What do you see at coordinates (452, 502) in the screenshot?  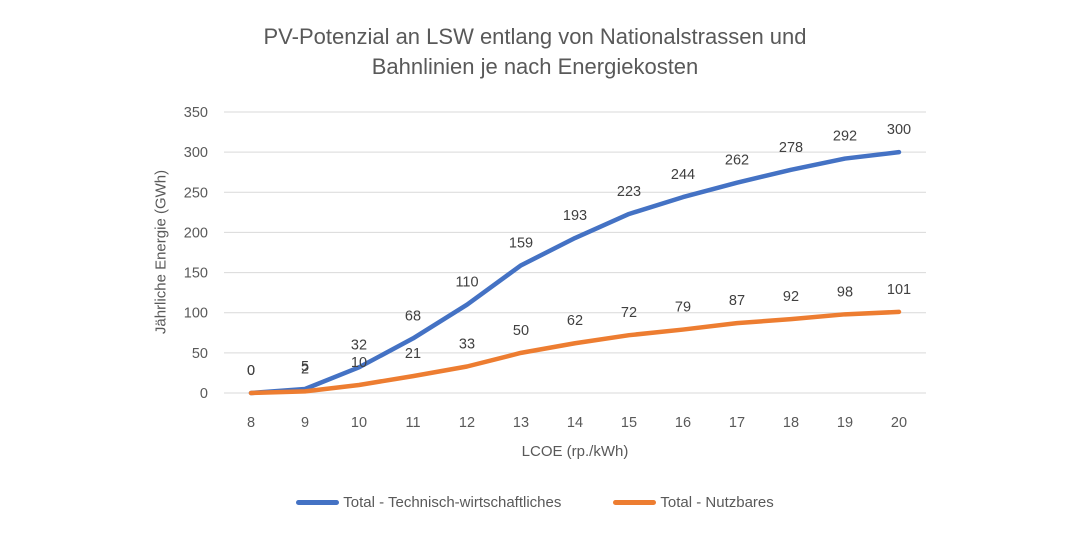 I see `legend-label: Total - Technisch-wirtschaftliches` at bounding box center [452, 502].